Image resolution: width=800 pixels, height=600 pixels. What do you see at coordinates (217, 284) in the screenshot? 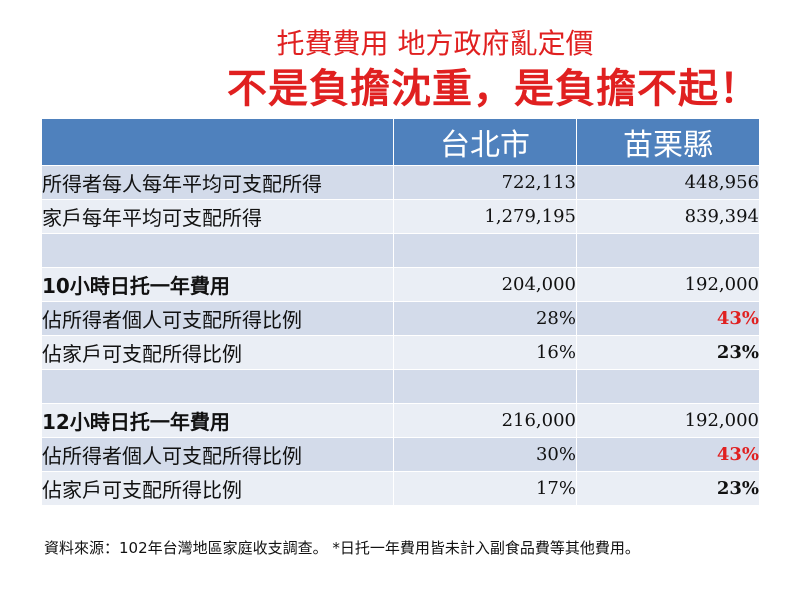
I see `row-label: 10小時日托一年費用` at bounding box center [217, 284].